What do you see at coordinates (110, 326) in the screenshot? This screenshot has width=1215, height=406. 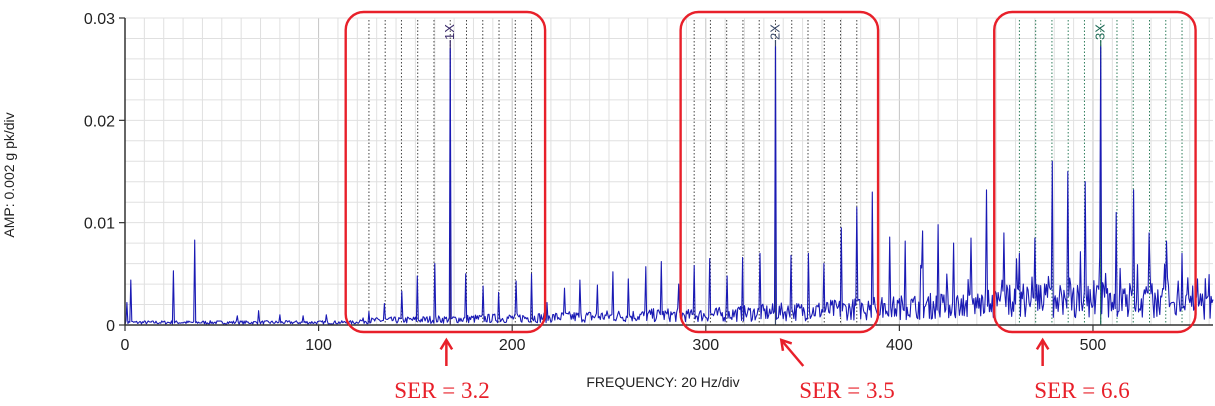 I see `y-tick-label: 0` at bounding box center [110, 326].